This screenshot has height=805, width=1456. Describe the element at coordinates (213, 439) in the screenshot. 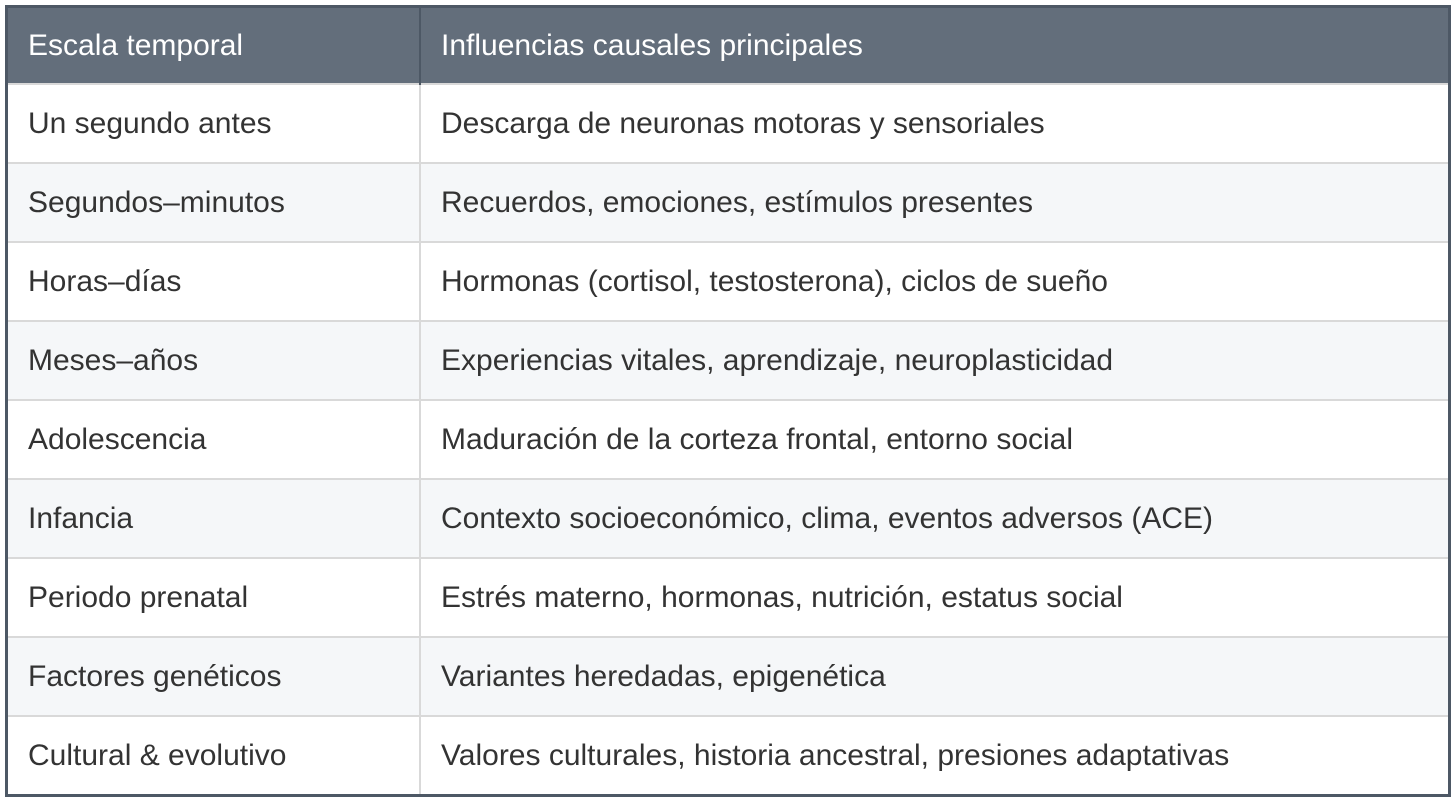

I see `cell-timescale: Adolescencia` at that location.